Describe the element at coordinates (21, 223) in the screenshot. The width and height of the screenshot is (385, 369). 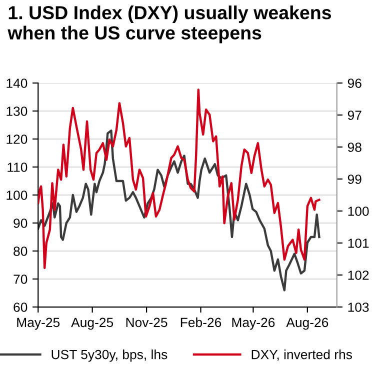
I see `y-tick-label: 90` at that location.